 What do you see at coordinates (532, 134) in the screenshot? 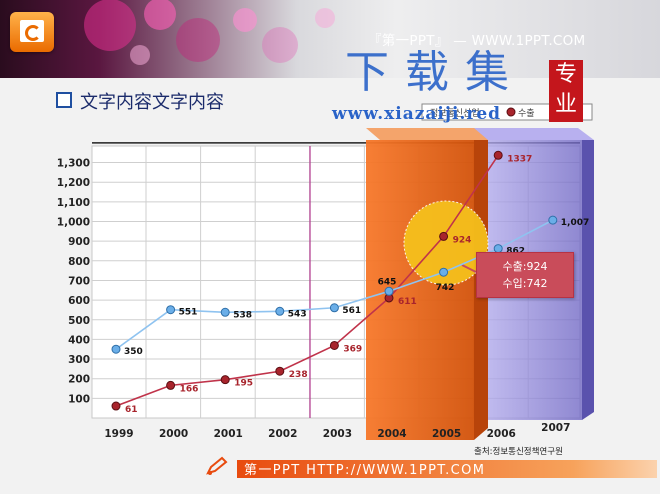
I see `highlight-band-top` at bounding box center [532, 134].